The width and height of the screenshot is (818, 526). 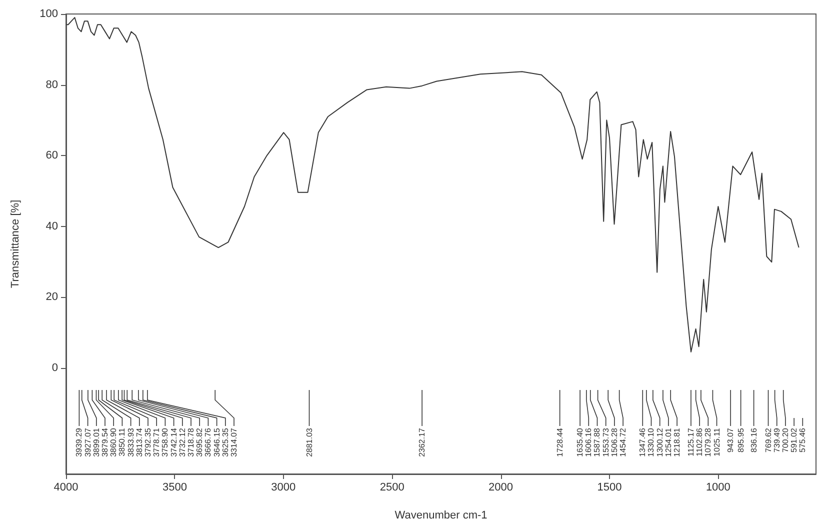 What do you see at coordinates (79, 442) in the screenshot?
I see `annotation: 3939.29` at bounding box center [79, 442].